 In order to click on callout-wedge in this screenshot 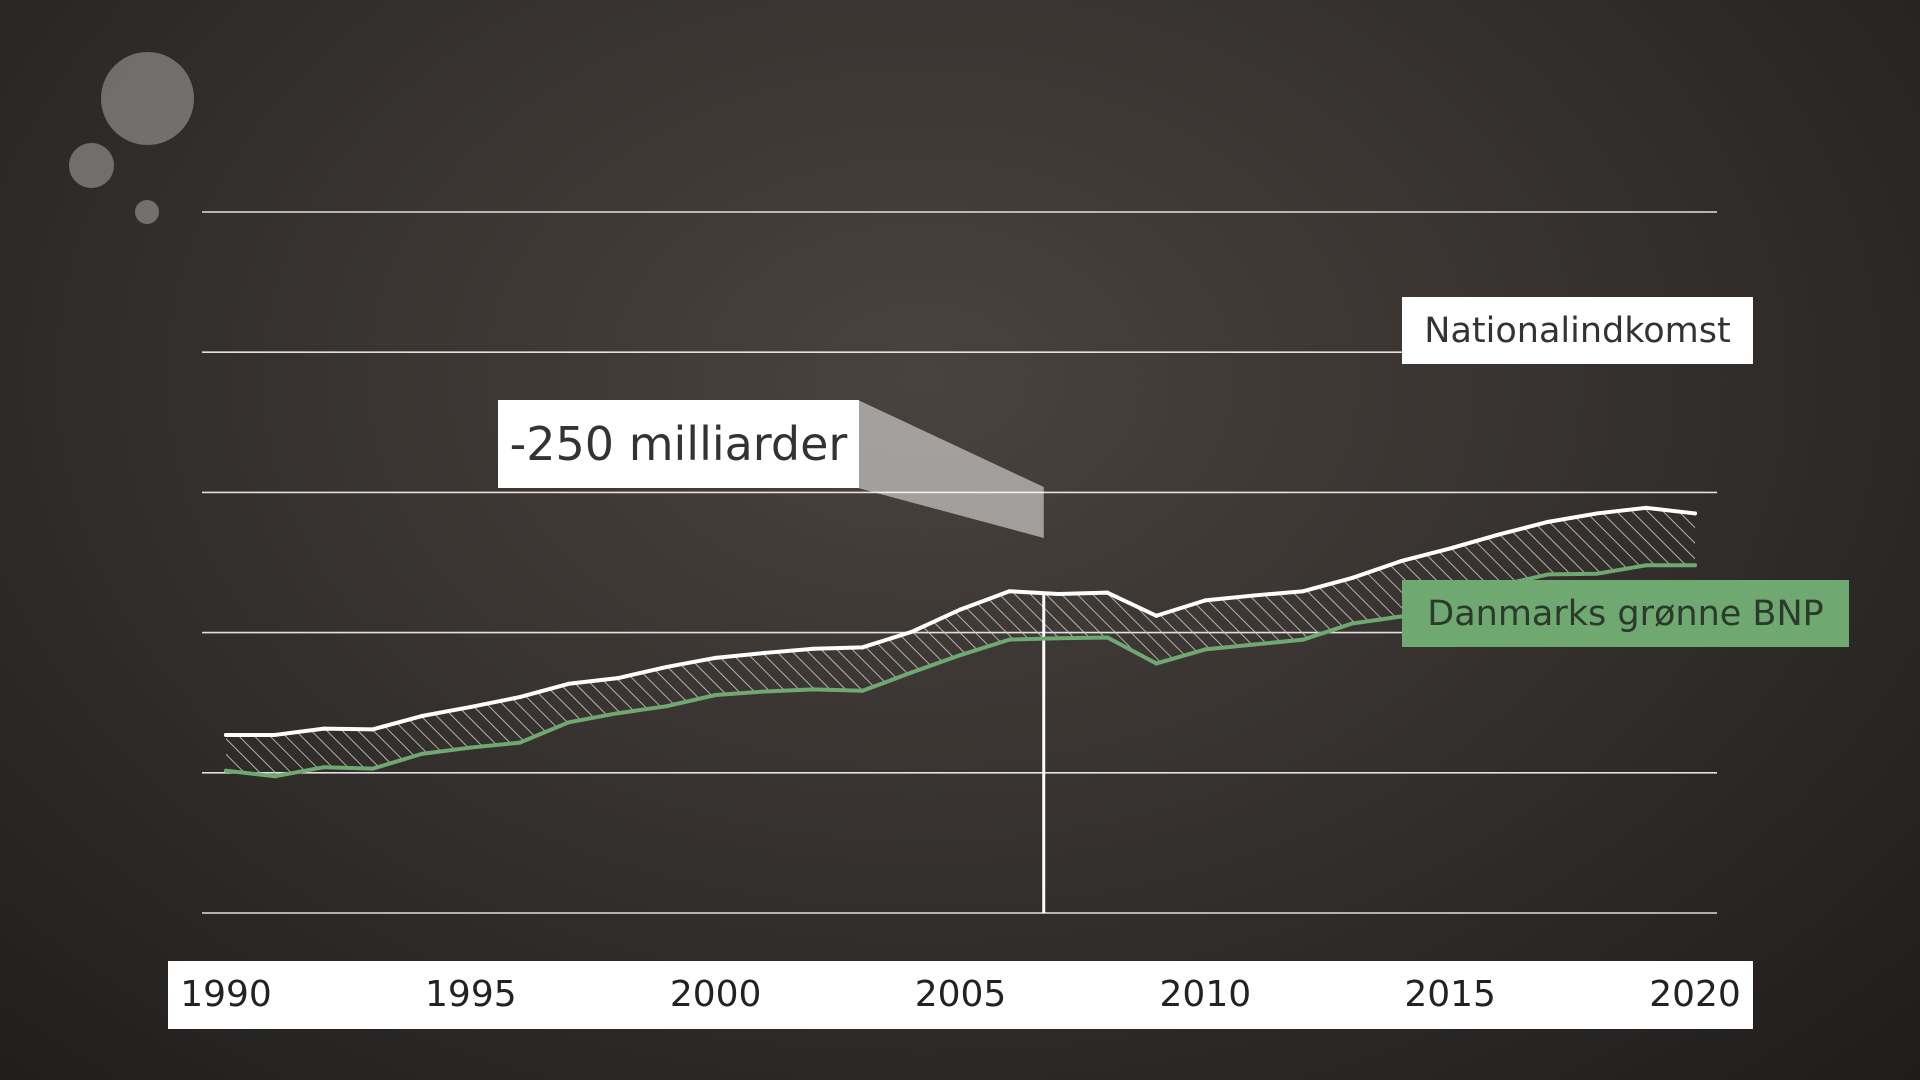, I will do `click(951, 469)`.